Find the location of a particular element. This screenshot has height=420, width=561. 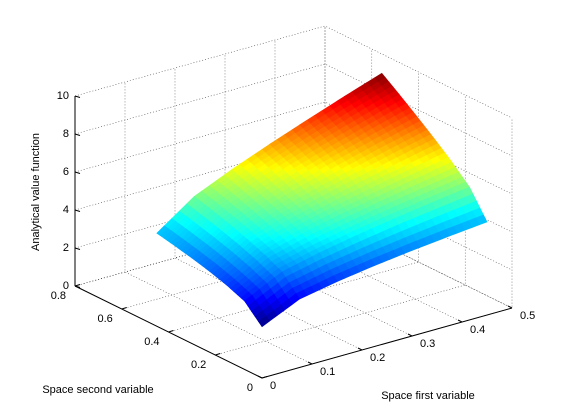

x-tick-label: 0 is located at coordinates (273, 386).